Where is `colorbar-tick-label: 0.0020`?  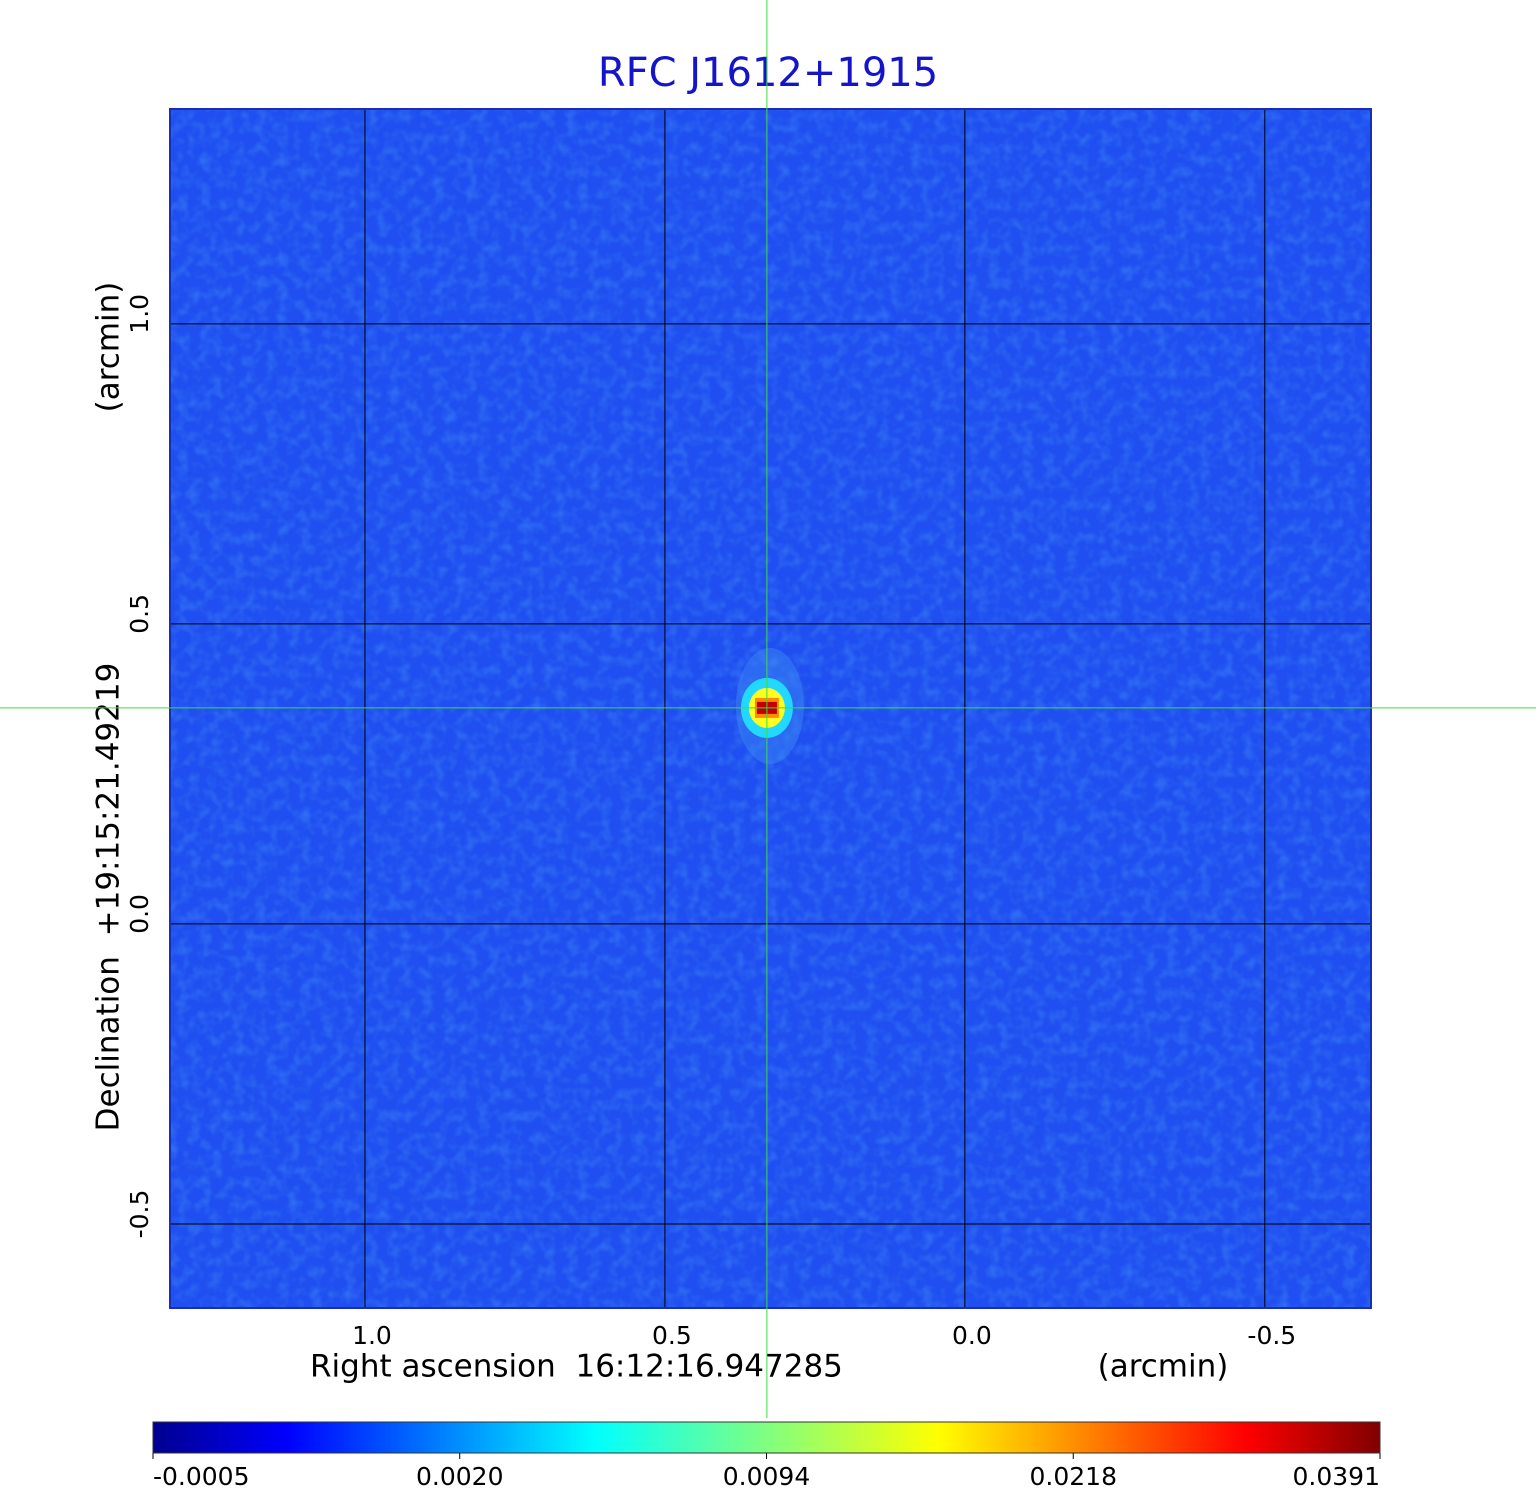
colorbar-tick-label: 0.0020 is located at coordinates (459, 1476).